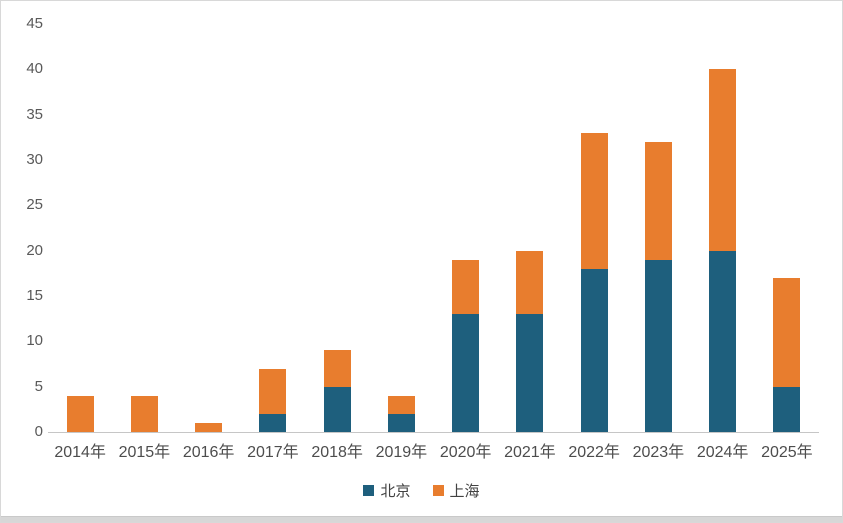 This screenshot has height=523, width=843. I want to click on x-tick-label: 2019年, so click(401, 452).